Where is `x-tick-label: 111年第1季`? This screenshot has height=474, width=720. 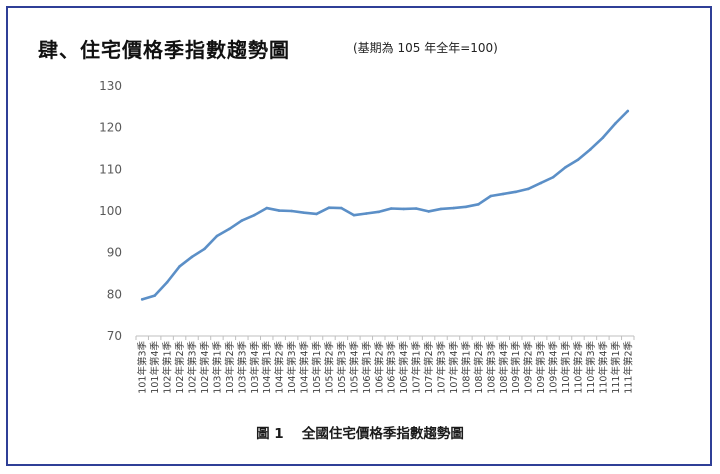 x-tick-label: 111年第1季 is located at coordinates (616, 367).